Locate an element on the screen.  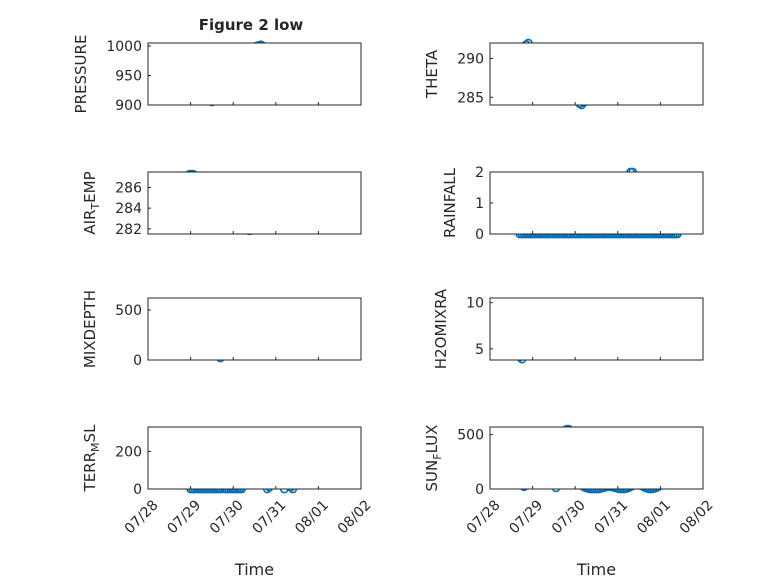
y-tick-label: 900 is located at coordinates (128, 106).